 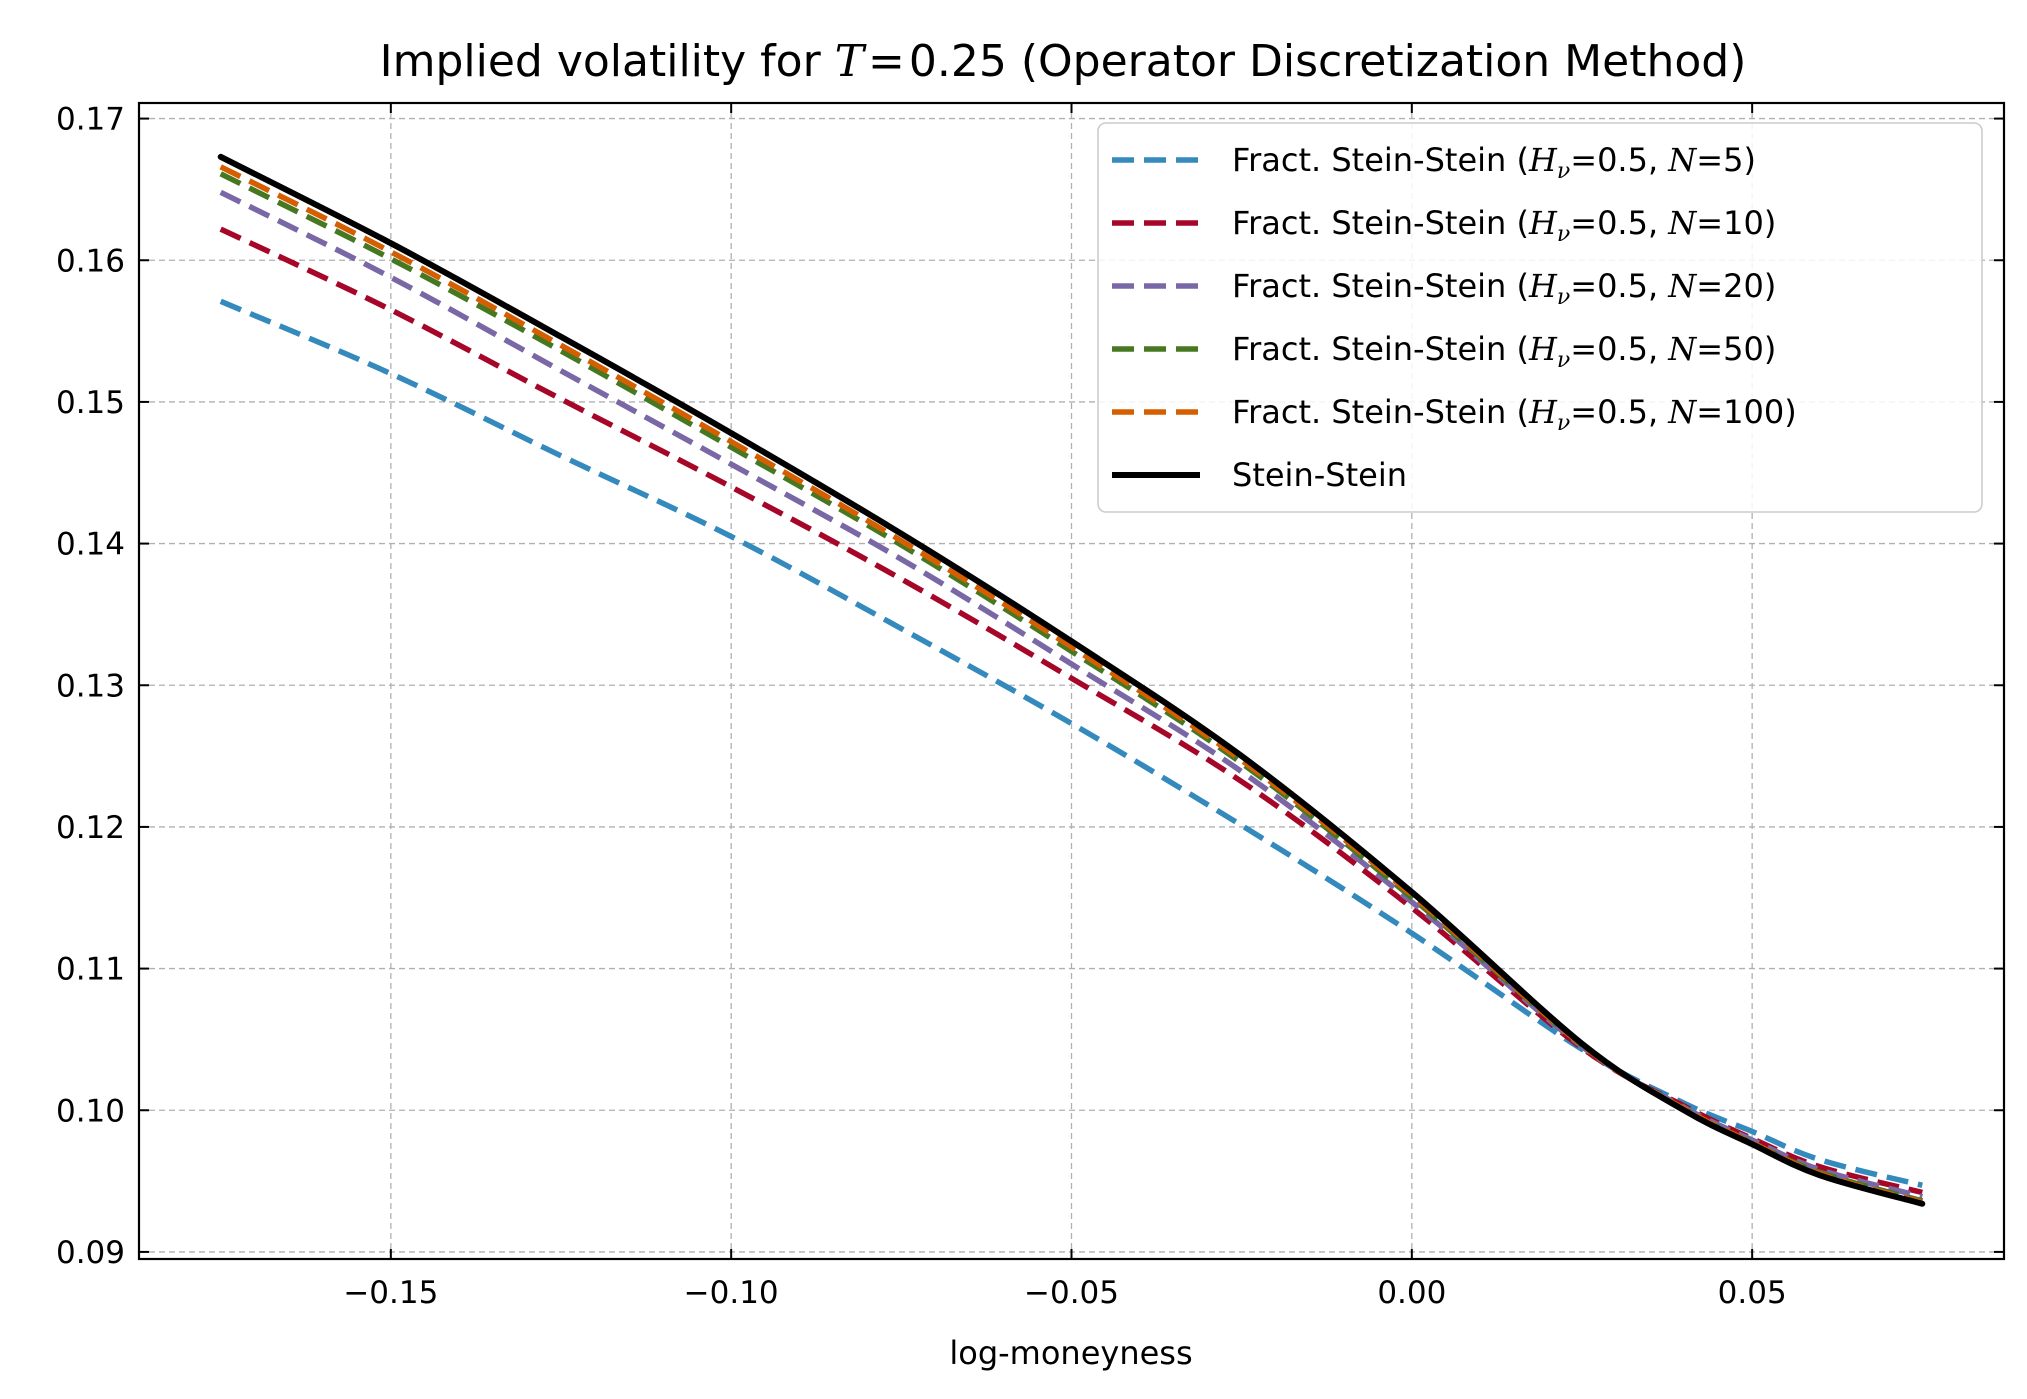 What do you see at coordinates (90, 1253) in the screenshot?
I see `y-tick-label: 0.09` at bounding box center [90, 1253].